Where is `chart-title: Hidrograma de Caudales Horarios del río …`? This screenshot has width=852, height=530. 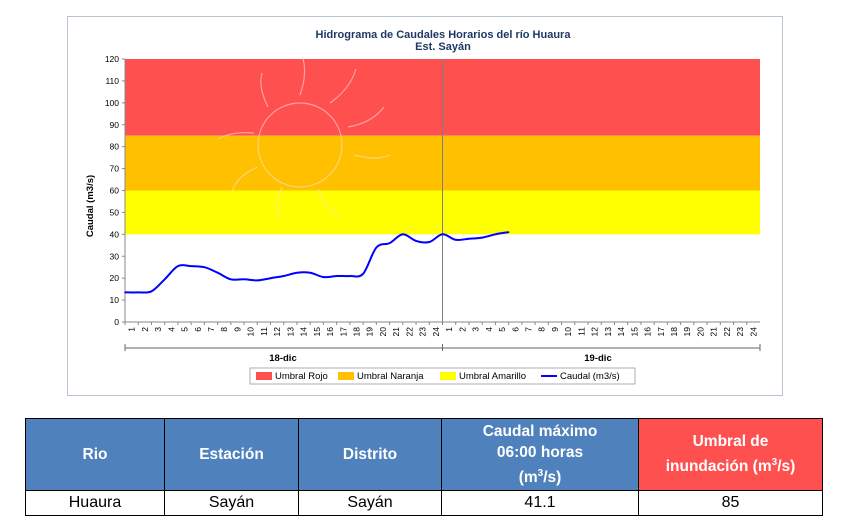
chart-title: Hidrograma de Caudales Horarios del río … is located at coordinates (444, 35).